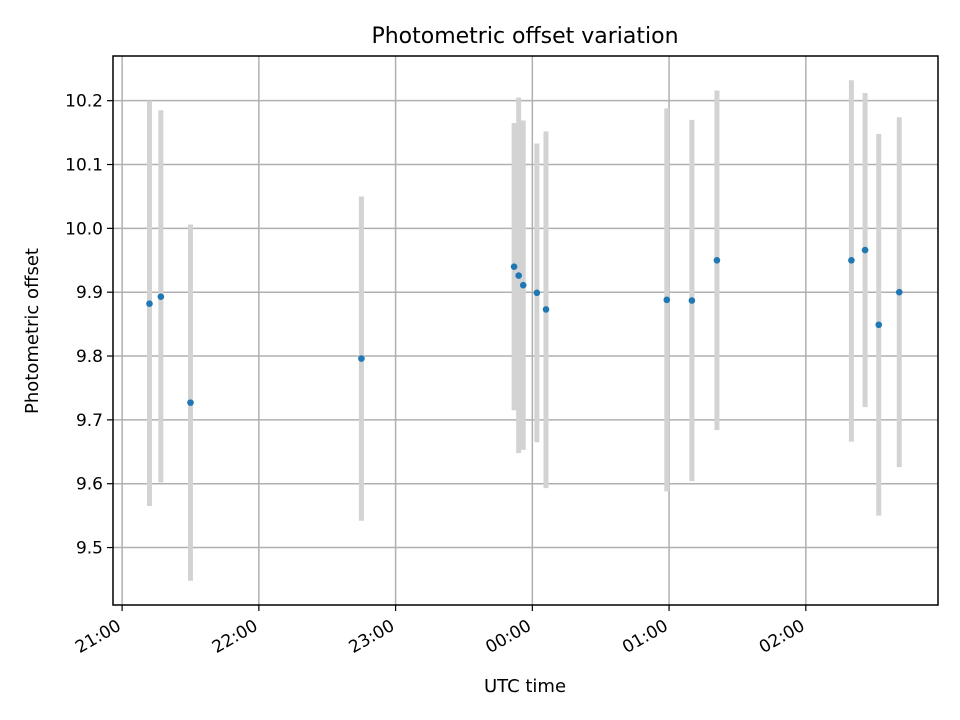  I want to click on y-tick-label: 9.7, so click(89, 421).